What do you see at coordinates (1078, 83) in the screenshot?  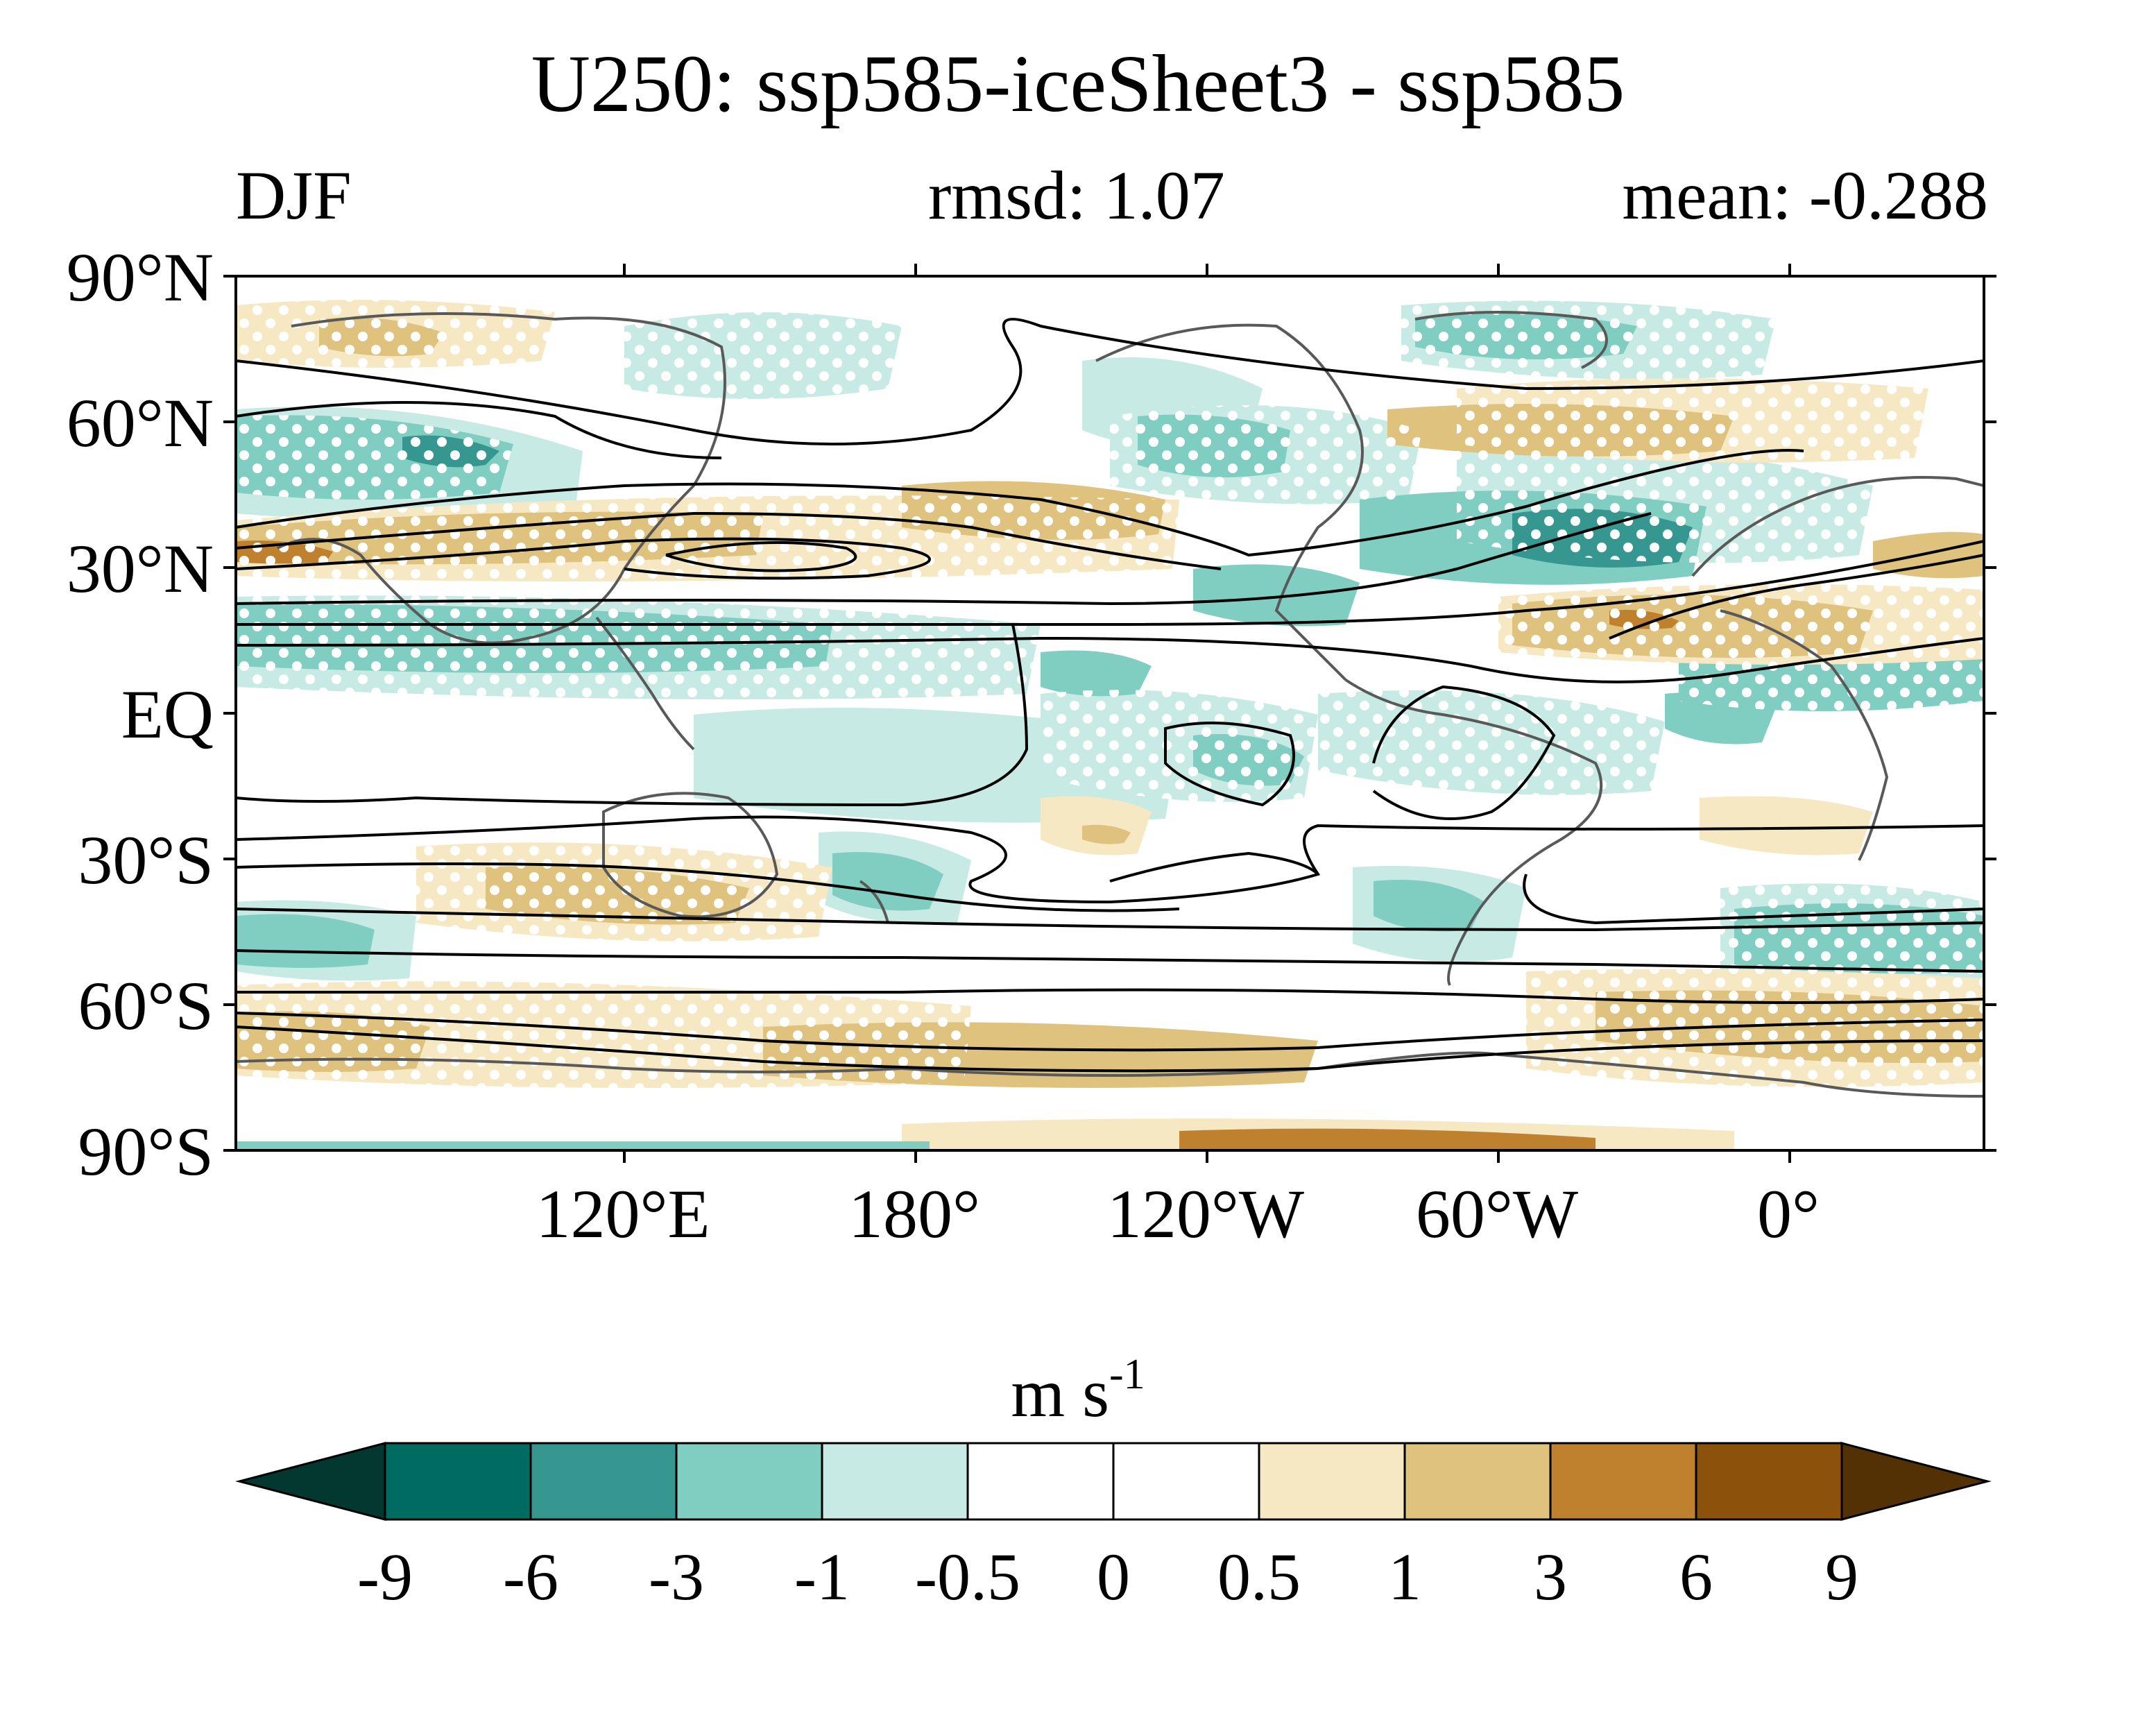 I see `map-title: U250: ssp585-iceSheet3 - ssp585` at bounding box center [1078, 83].